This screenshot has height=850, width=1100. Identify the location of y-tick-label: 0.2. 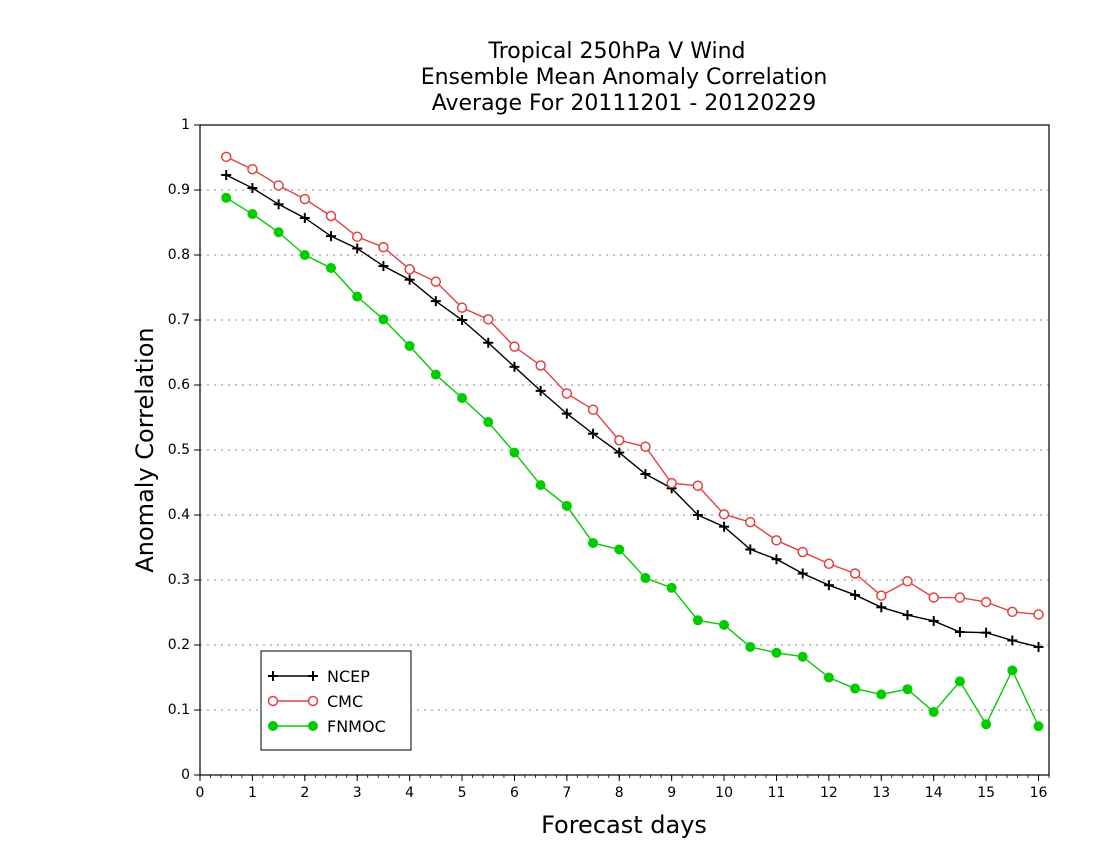
(179, 645).